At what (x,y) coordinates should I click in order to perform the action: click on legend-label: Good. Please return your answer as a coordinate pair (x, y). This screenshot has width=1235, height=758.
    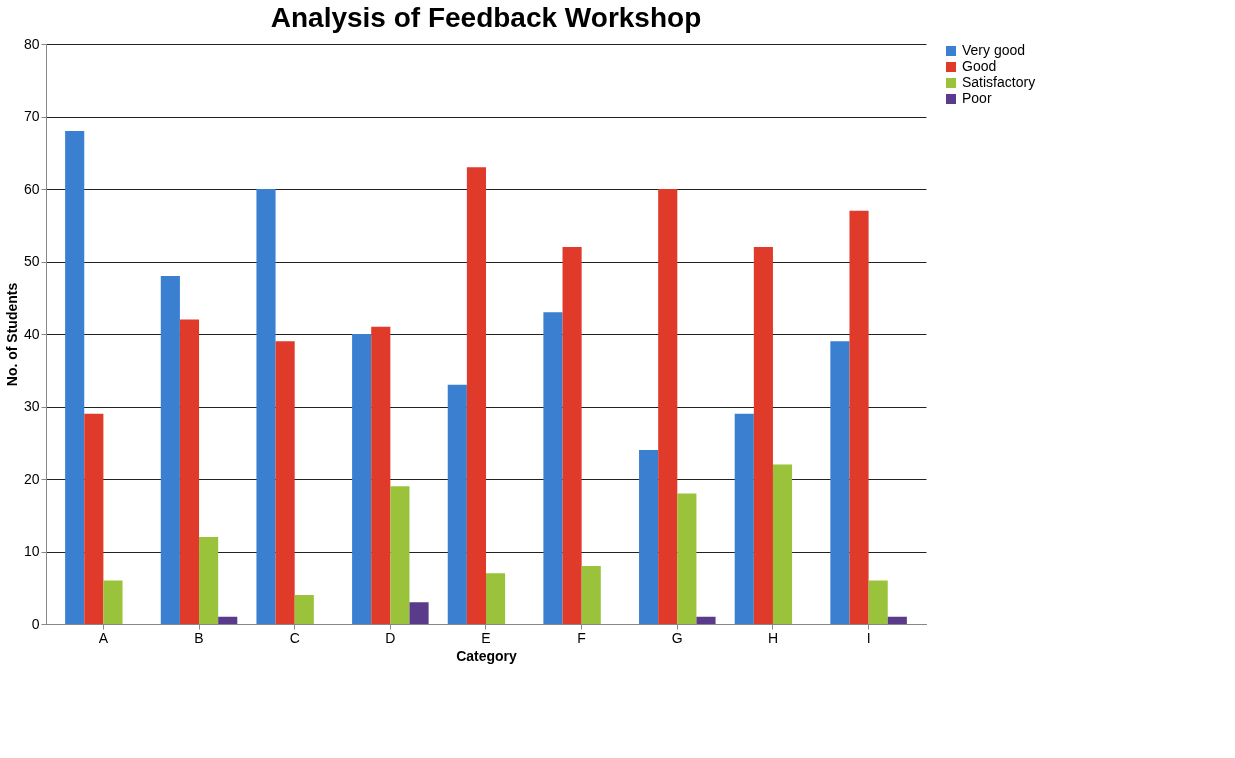
    Looking at the image, I should click on (979, 66).